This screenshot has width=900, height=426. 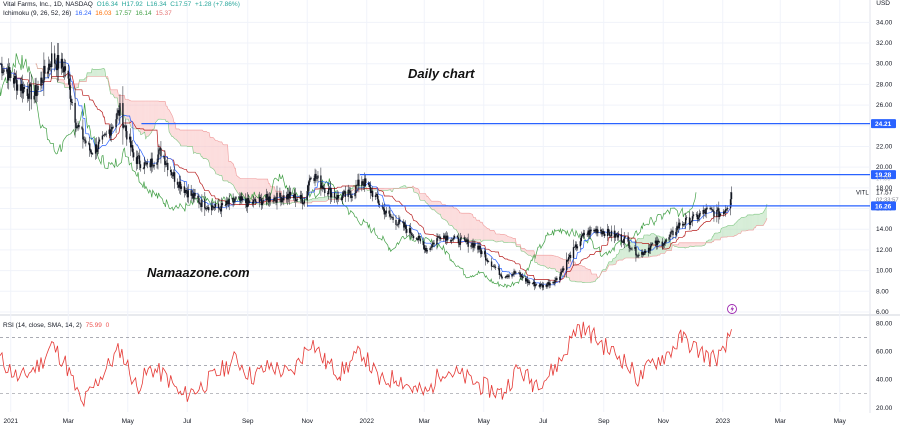 I want to click on price-tick-label: 30.00, so click(x=884, y=64).